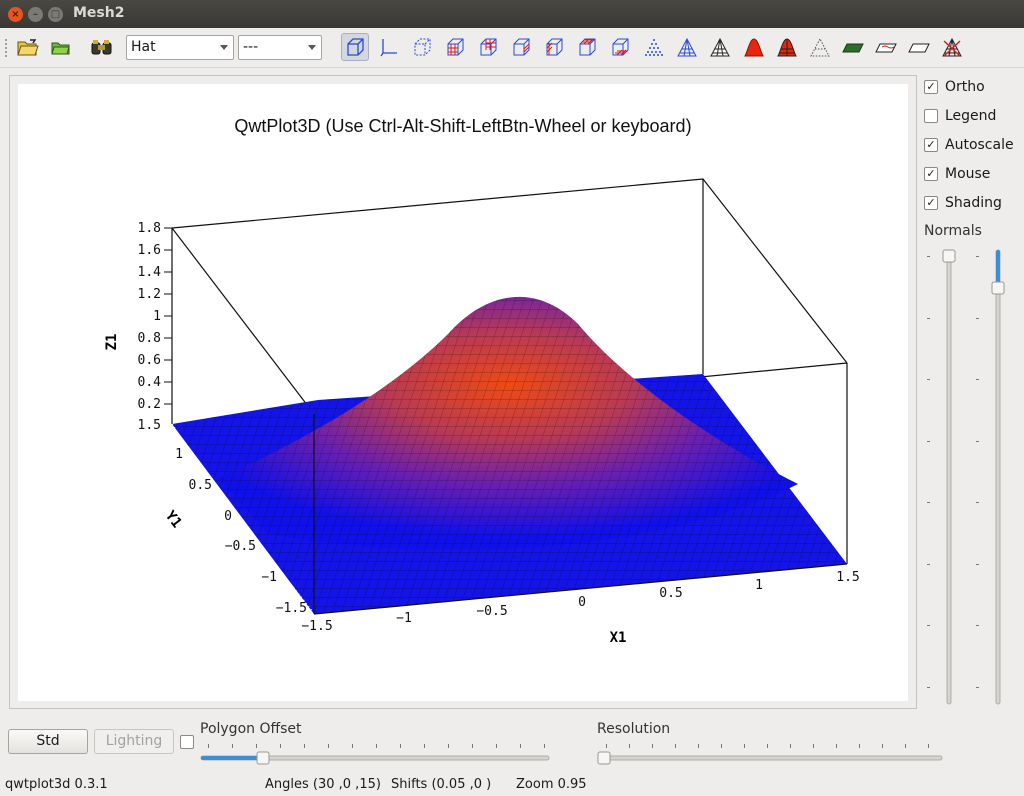  I want to click on floor-isolines-icon, so click(886, 48).